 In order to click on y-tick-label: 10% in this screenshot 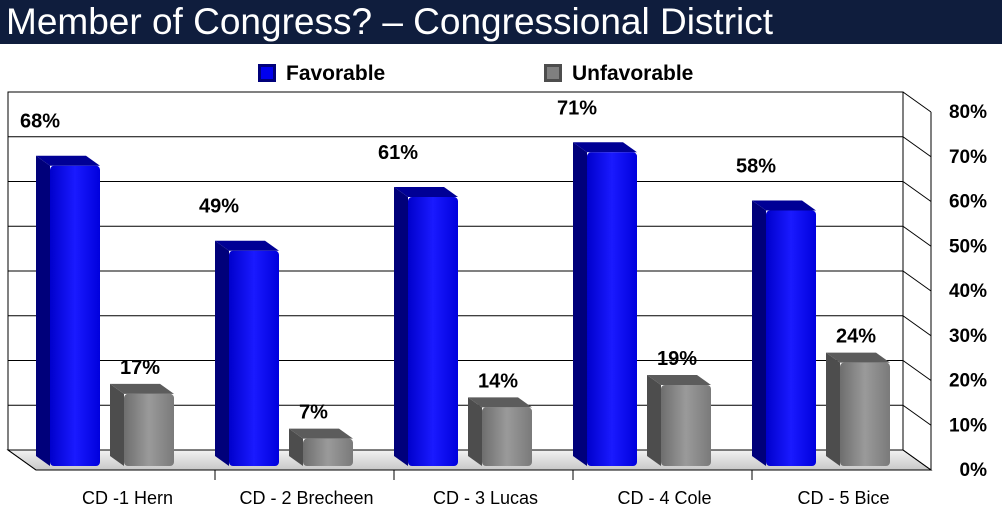, I will do `click(968, 425)`.